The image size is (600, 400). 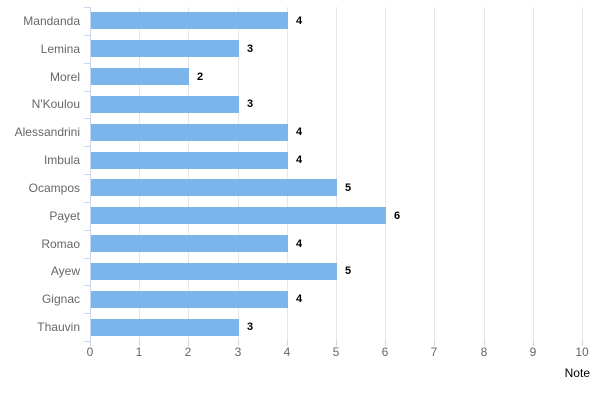 What do you see at coordinates (54, 188) in the screenshot?
I see `category-label-ocampos: Ocampos` at bounding box center [54, 188].